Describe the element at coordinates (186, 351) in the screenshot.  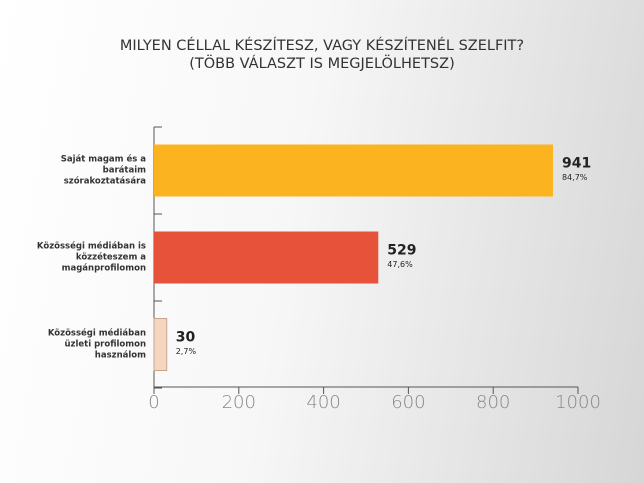
I see `share-label: 2,7%` at that location.